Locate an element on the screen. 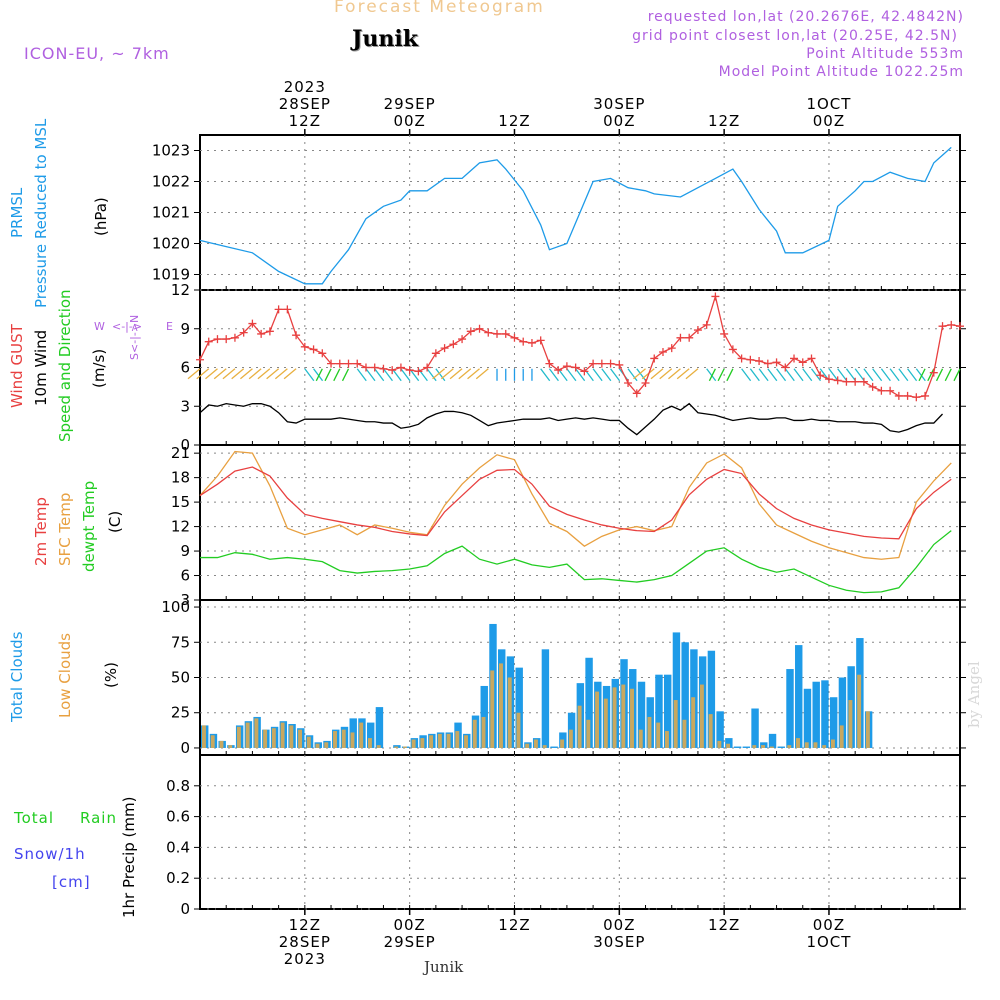  y-tick-label: 1023 is located at coordinates (171, 151).